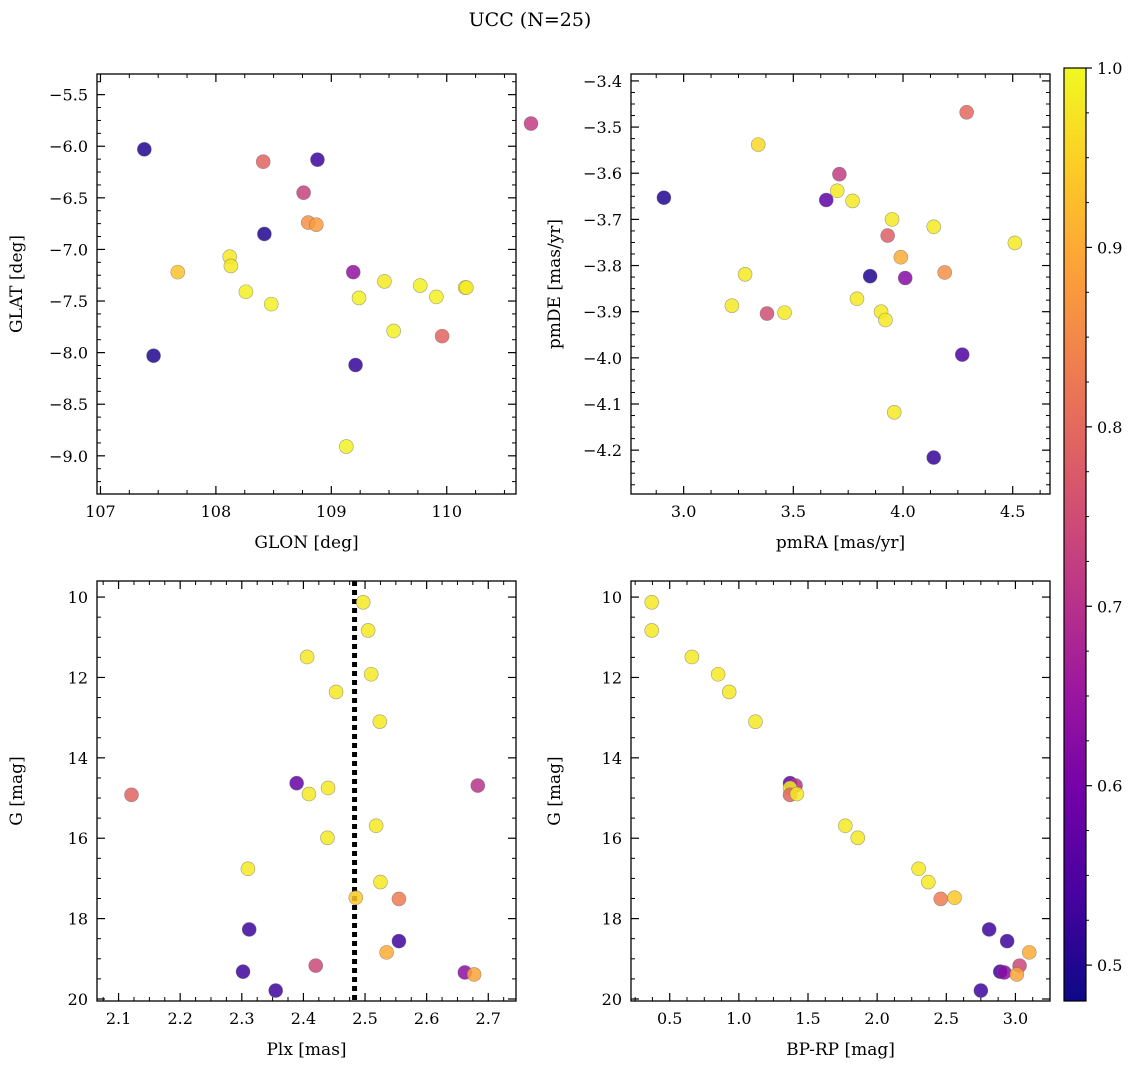  What do you see at coordinates (902, 511) in the screenshot?
I see `x-tick-label: 4.0` at bounding box center [902, 511].